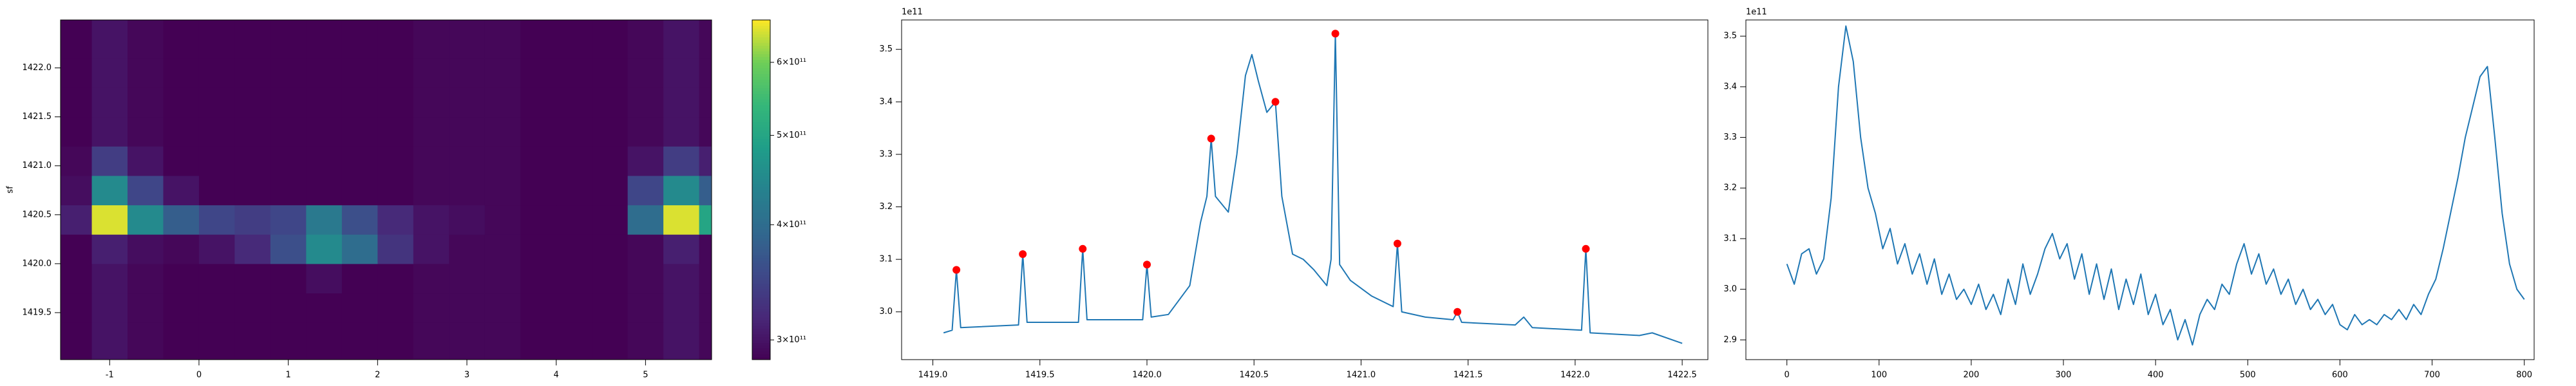 Image resolution: width=2576 pixels, height=386 pixels. Describe the element at coordinates (761, 189) in the screenshot. I see `colorbar-frame` at that location.